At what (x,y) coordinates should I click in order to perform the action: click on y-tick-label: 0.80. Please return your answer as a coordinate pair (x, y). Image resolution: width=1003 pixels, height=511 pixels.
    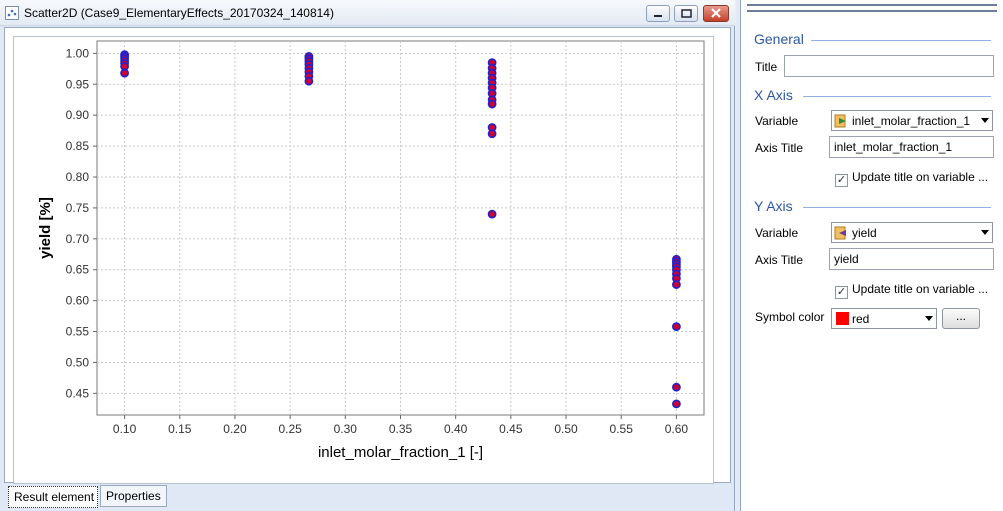
    Looking at the image, I should click on (78, 177).